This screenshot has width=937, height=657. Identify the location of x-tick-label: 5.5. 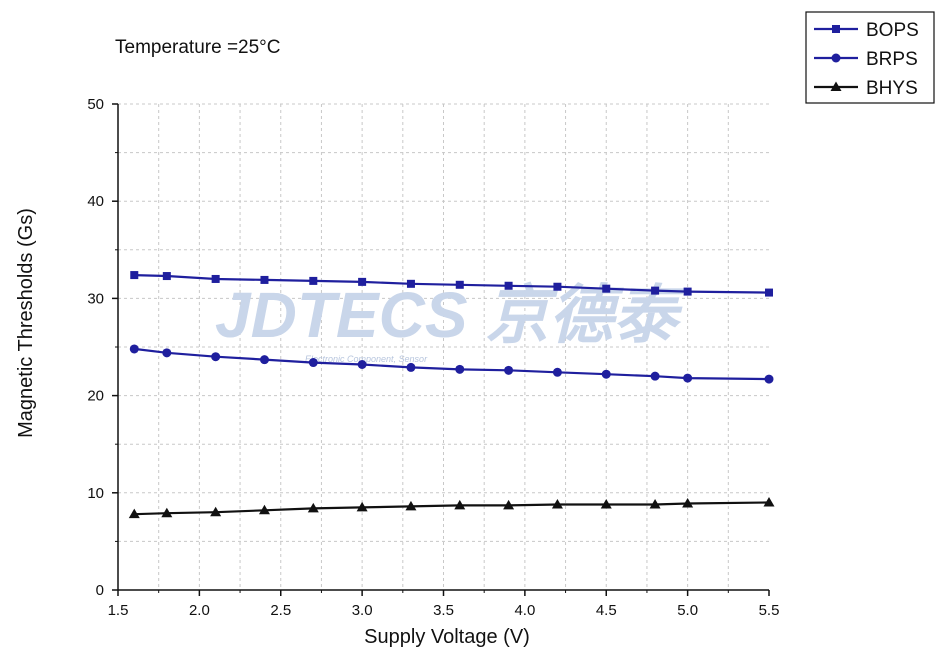
(769, 610).